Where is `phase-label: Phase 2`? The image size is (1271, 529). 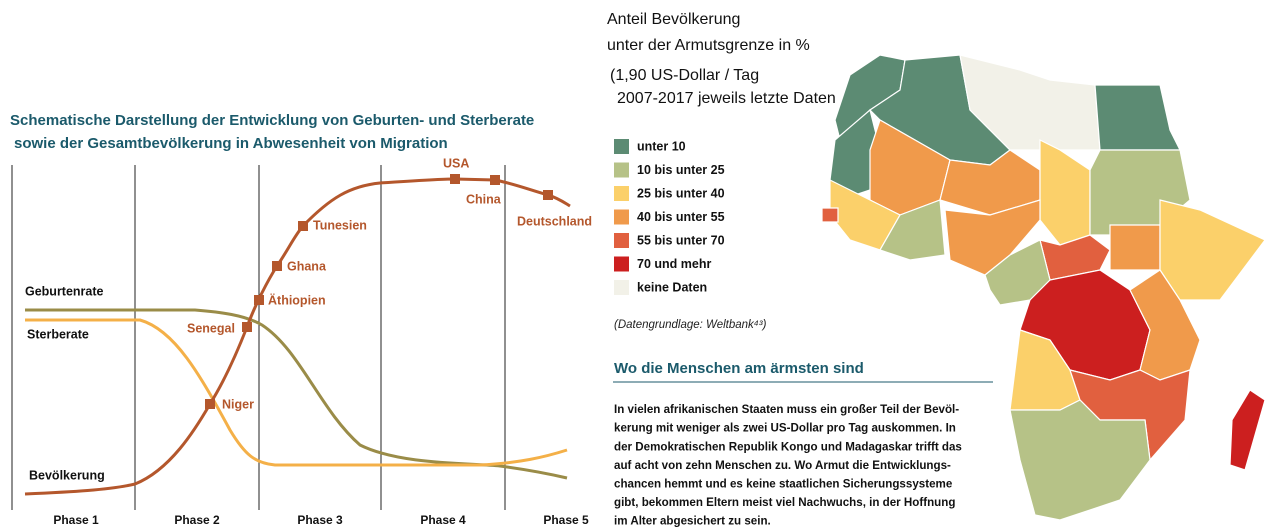
phase-label: Phase 2 is located at coordinates (197, 520).